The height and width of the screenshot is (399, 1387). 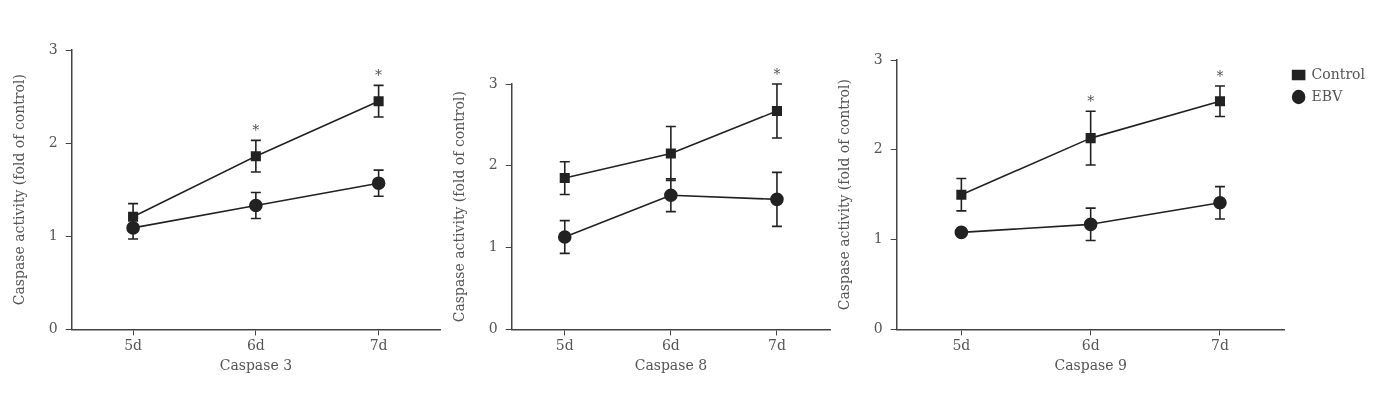 What do you see at coordinates (671, 365) in the screenshot?
I see `x-axis-title: Caspase 8` at bounding box center [671, 365].